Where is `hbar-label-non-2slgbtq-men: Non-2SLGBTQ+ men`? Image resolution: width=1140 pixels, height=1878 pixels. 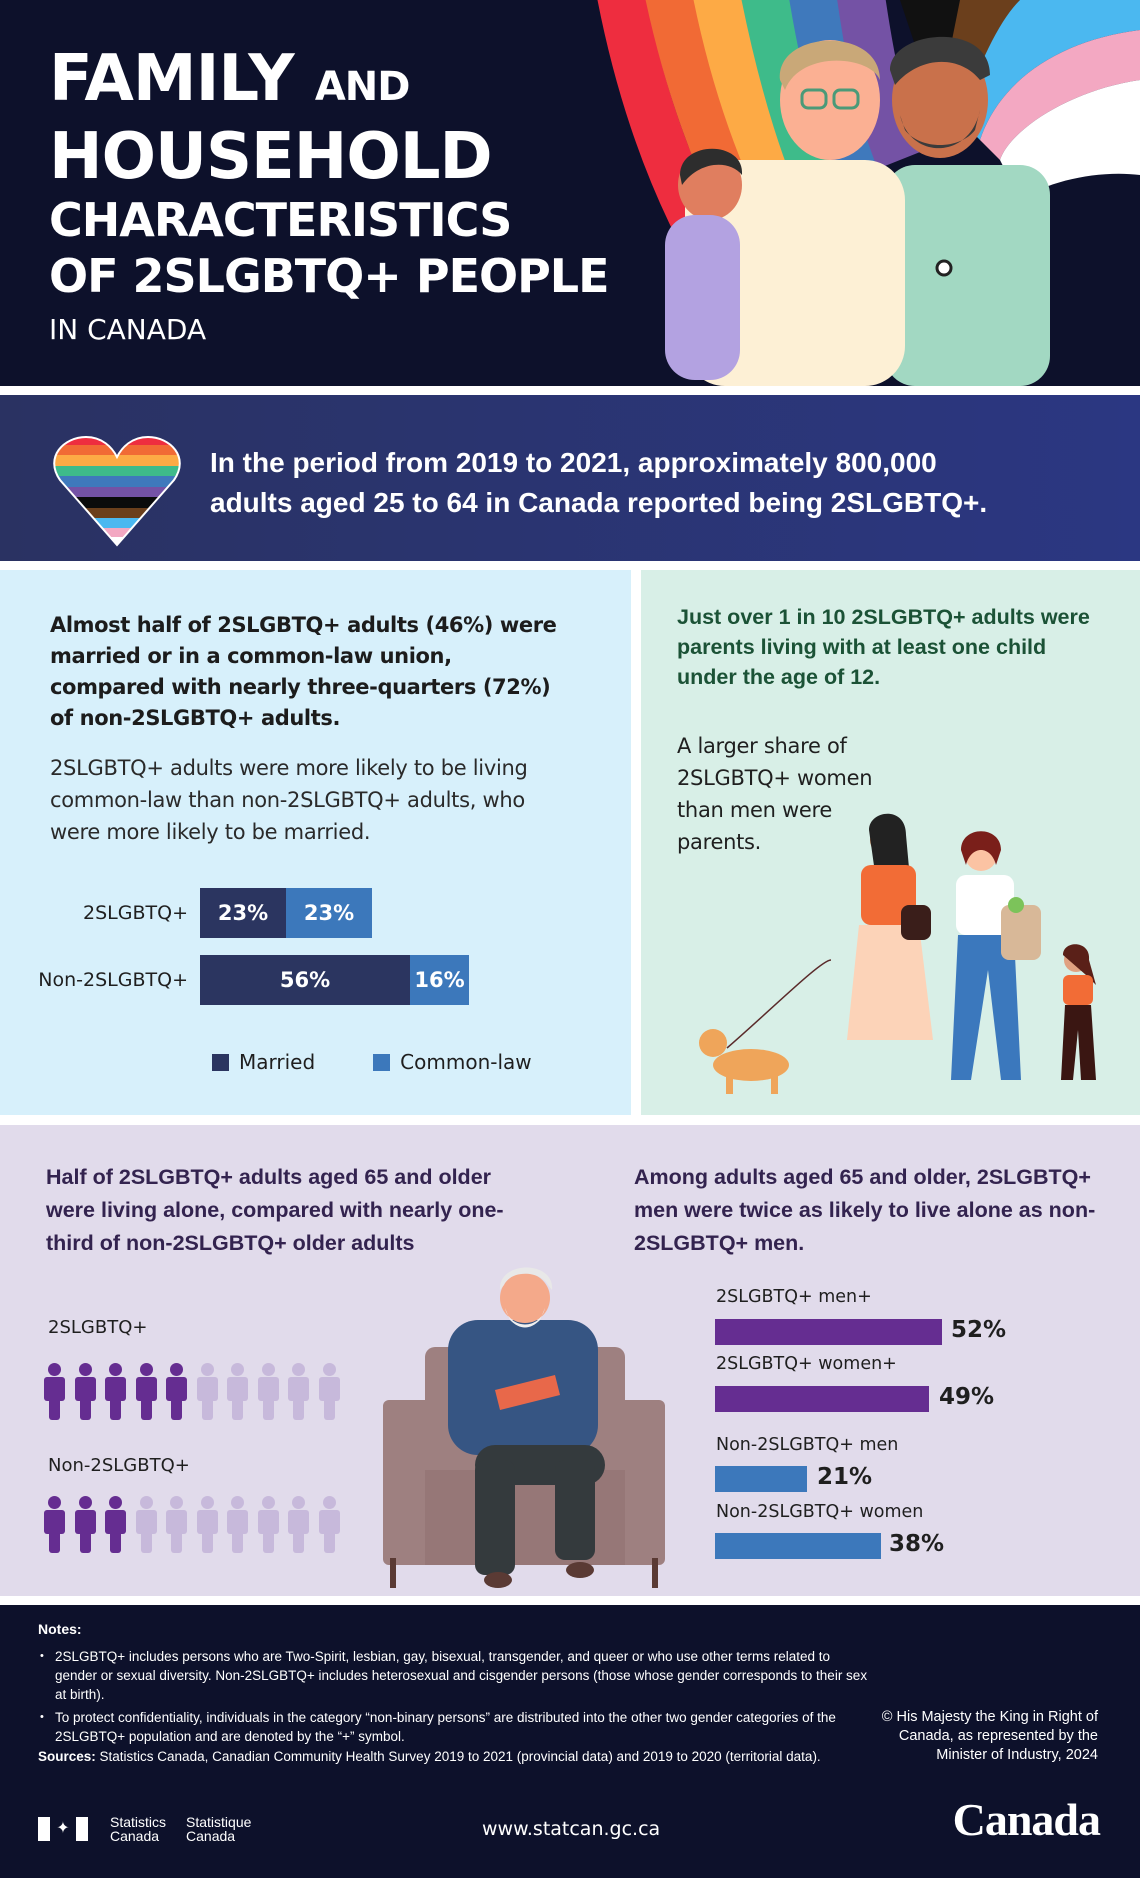
hbar-label-non-2slgbtq-men: Non-2SLGBTQ+ men is located at coordinates (807, 1445).